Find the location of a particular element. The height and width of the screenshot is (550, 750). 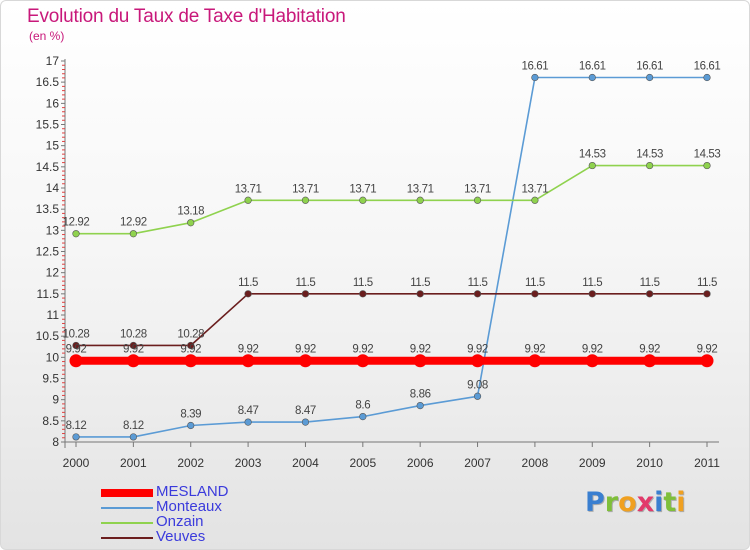

legend-label: Onzain is located at coordinates (180, 521).